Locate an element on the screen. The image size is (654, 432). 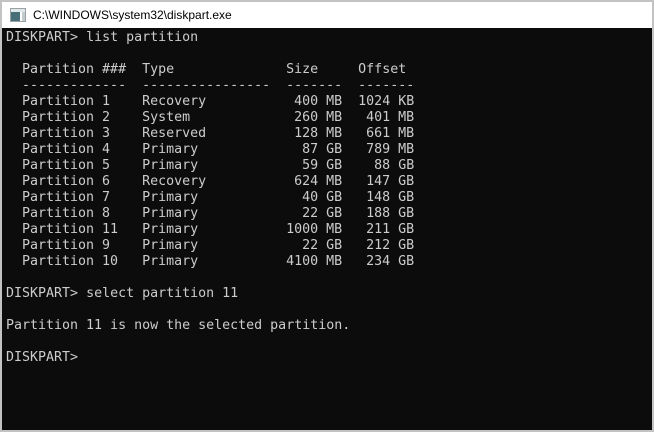
partition-row: Partition 2 System 260 MB 401 MB is located at coordinates (329, 118).